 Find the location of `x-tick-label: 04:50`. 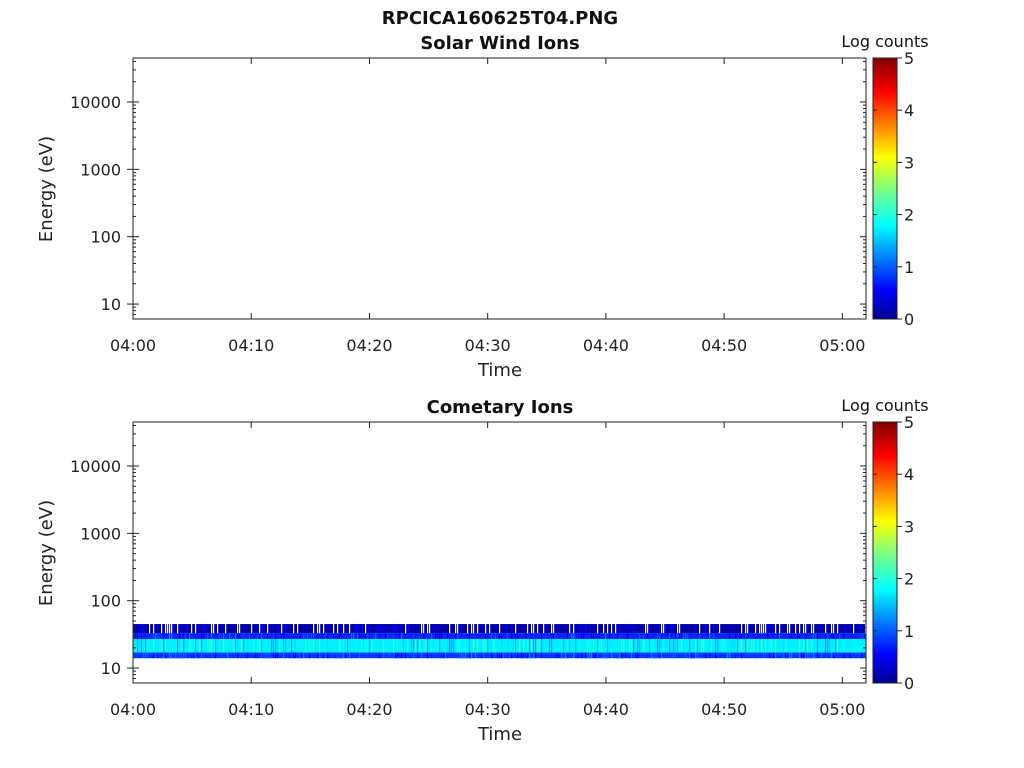

x-tick-label: 04:50 is located at coordinates (724, 345).